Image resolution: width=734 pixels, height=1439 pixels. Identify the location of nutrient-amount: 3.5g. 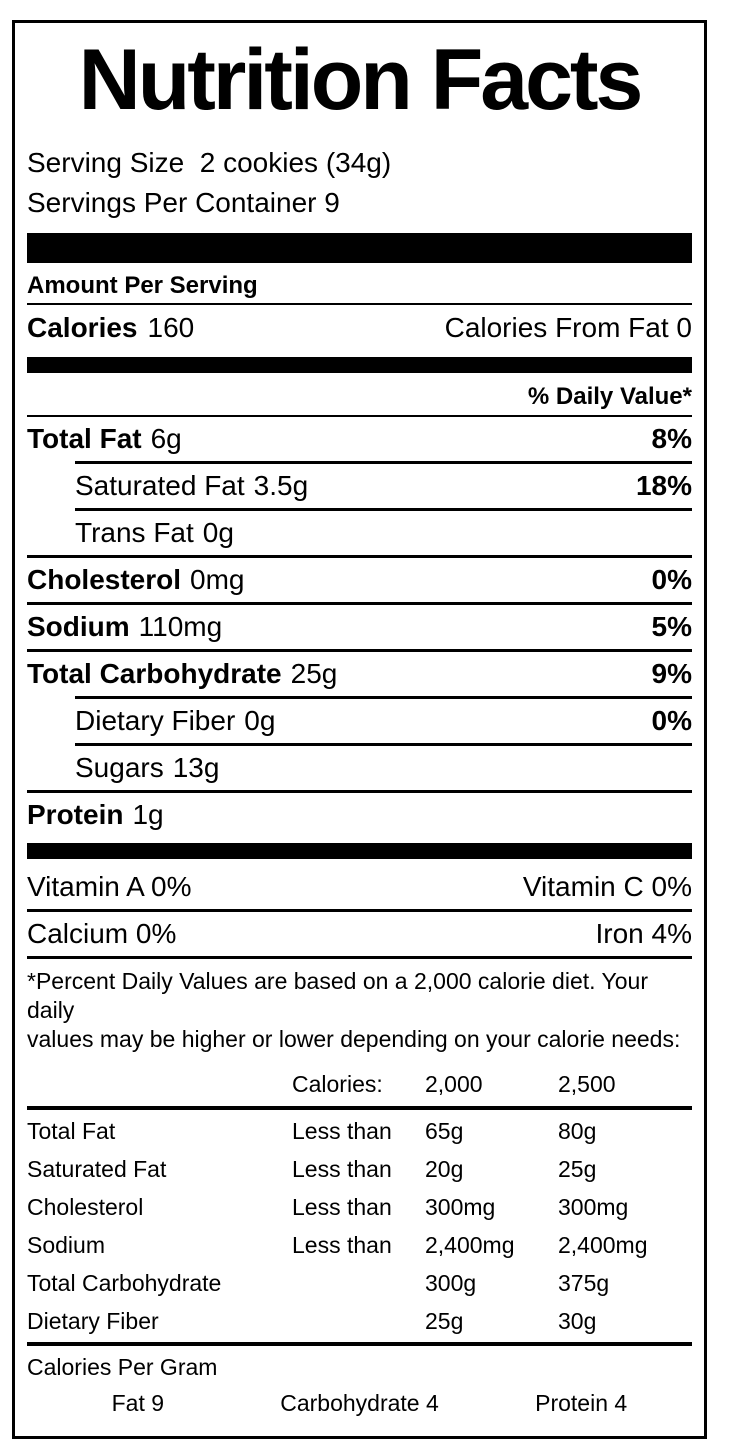
(281, 485).